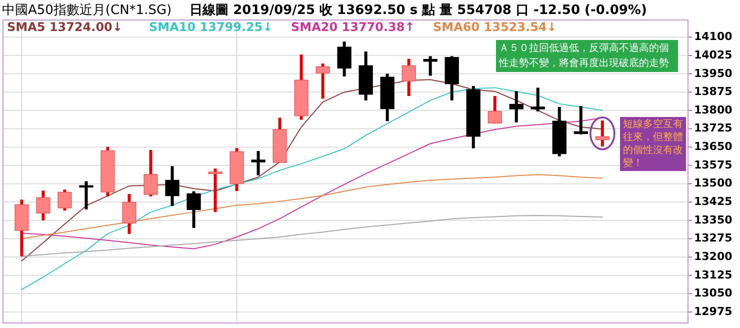 This screenshot has width=740, height=328. What do you see at coordinates (713, 37) in the screenshot?
I see `y-tick-label: 14100` at bounding box center [713, 37].